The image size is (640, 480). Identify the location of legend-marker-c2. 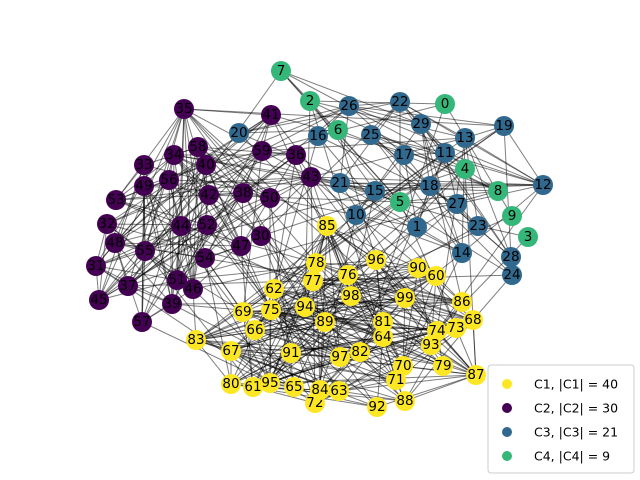
(507, 408).